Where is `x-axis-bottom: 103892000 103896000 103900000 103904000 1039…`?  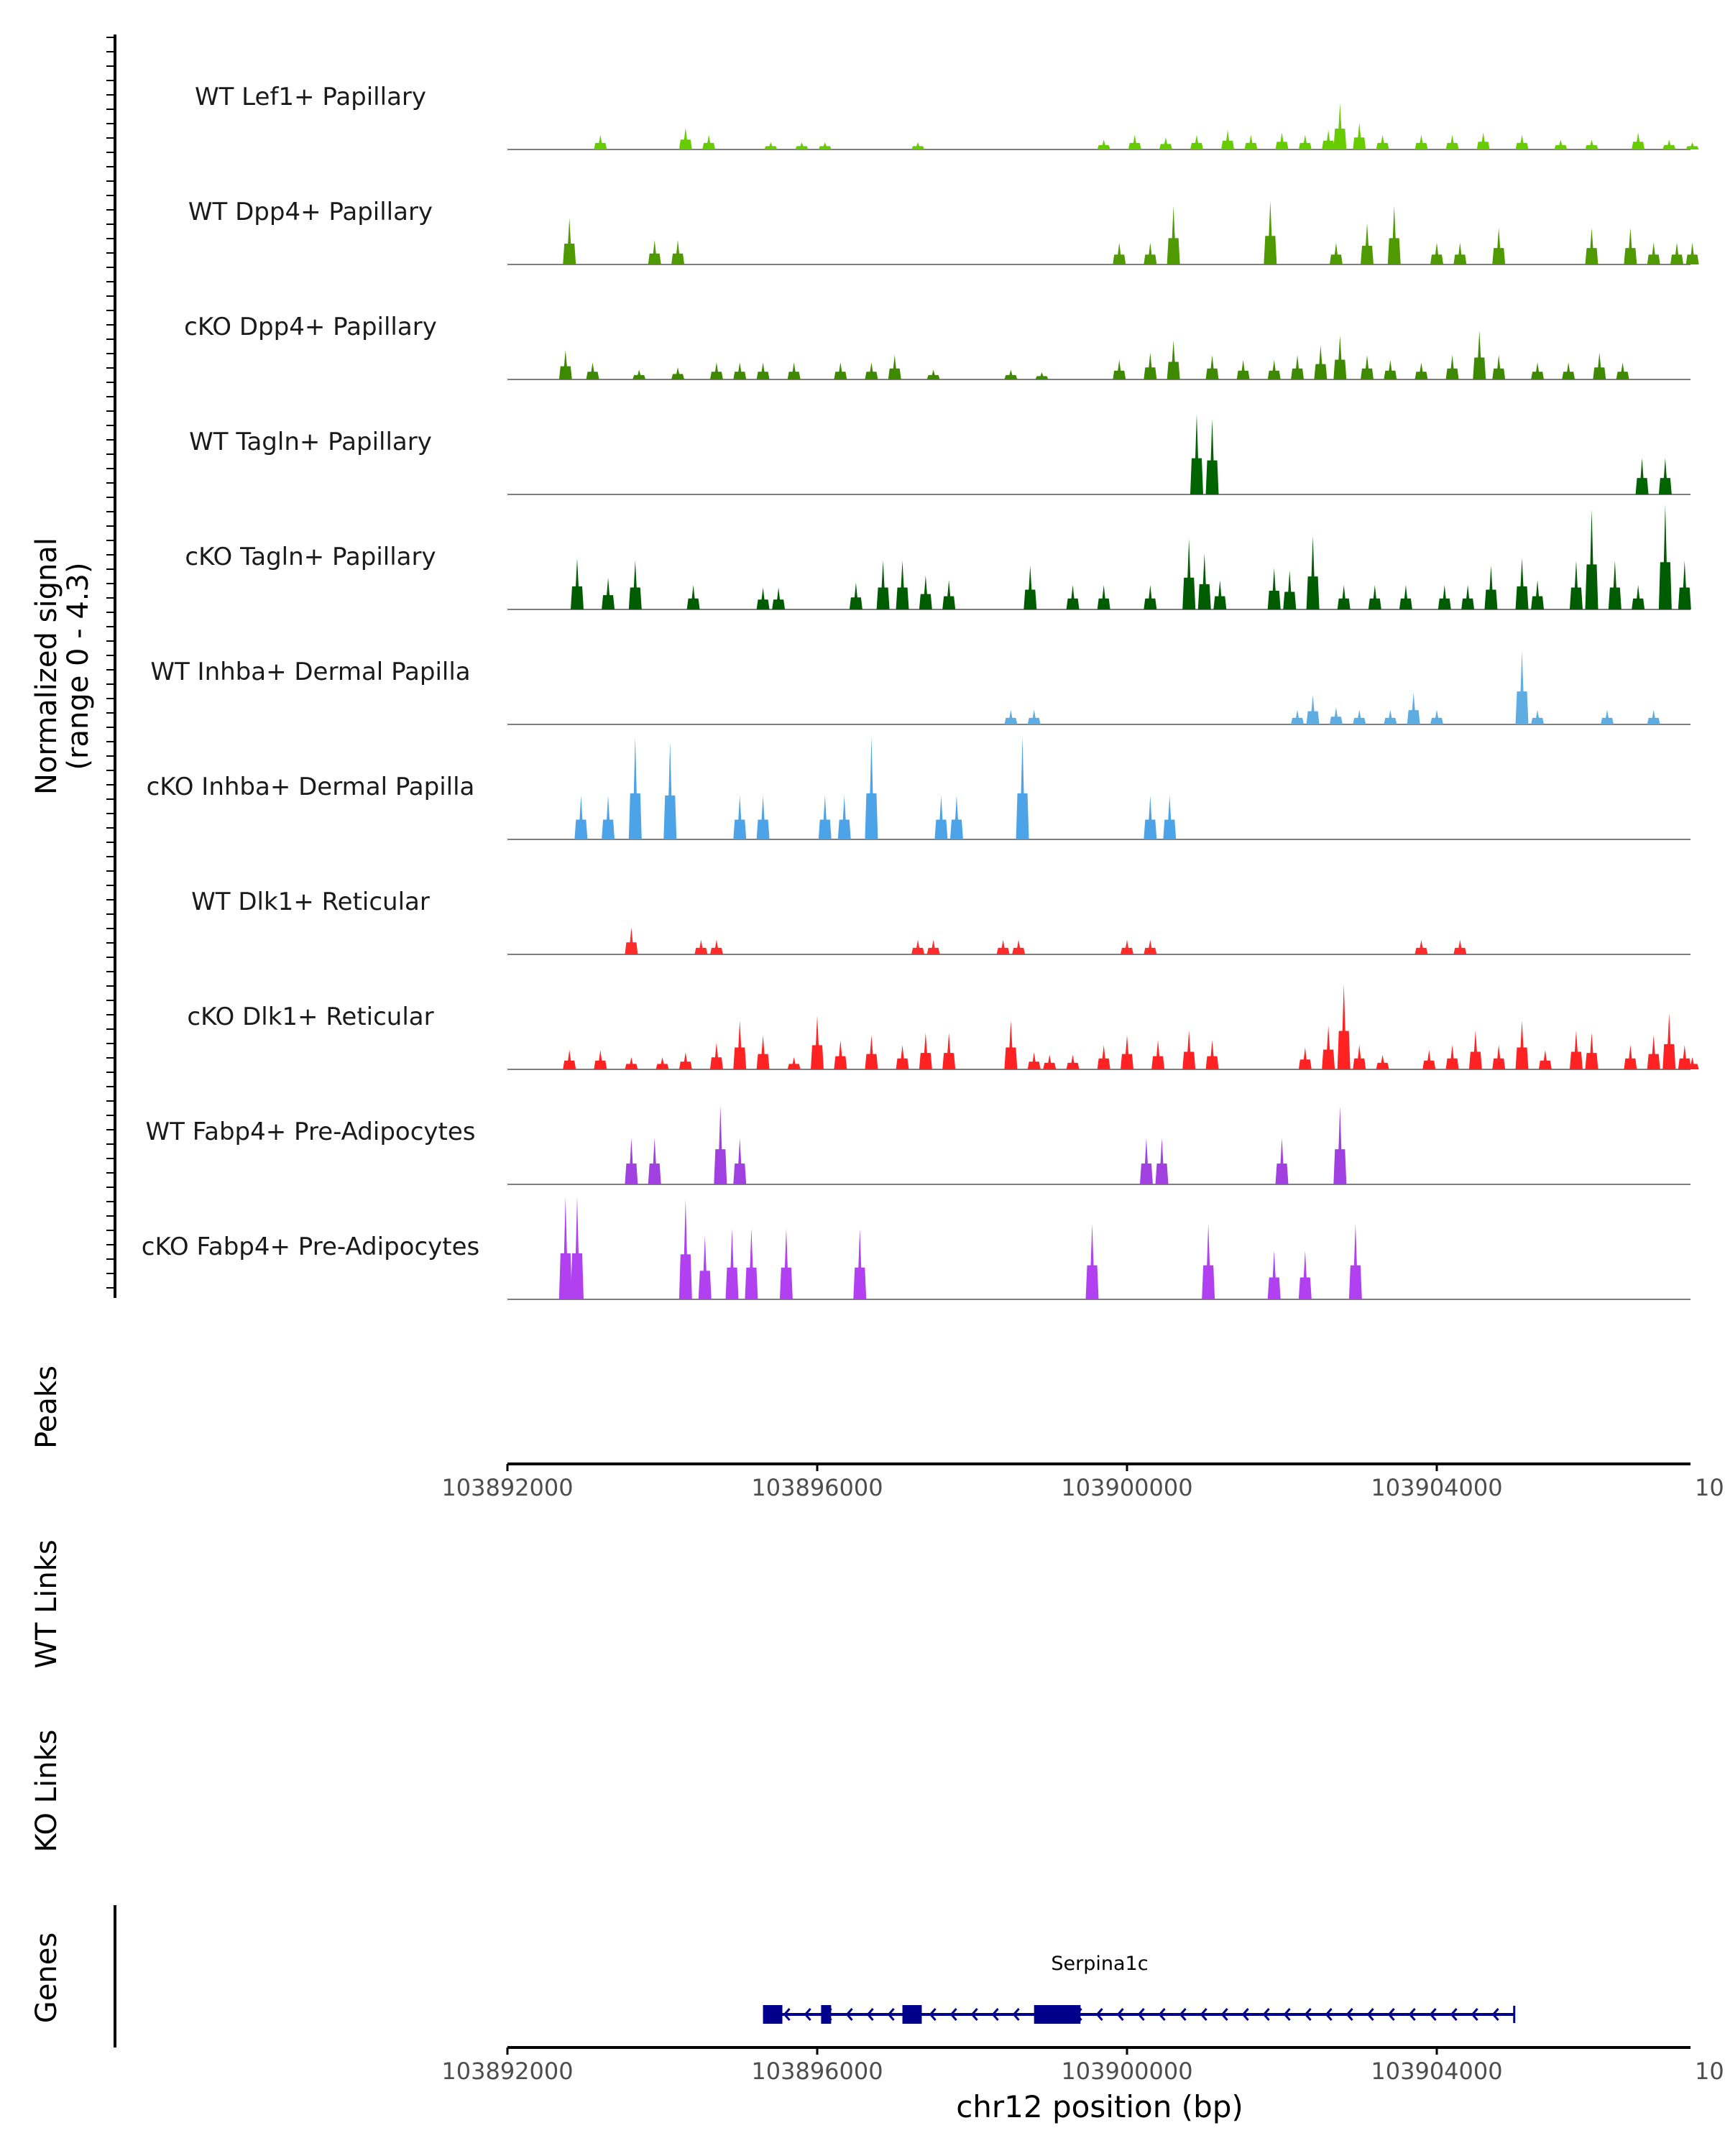
x-axis-bottom: 103892000 103896000 103900000 103904000 1039… is located at coordinates (1083, 2065).